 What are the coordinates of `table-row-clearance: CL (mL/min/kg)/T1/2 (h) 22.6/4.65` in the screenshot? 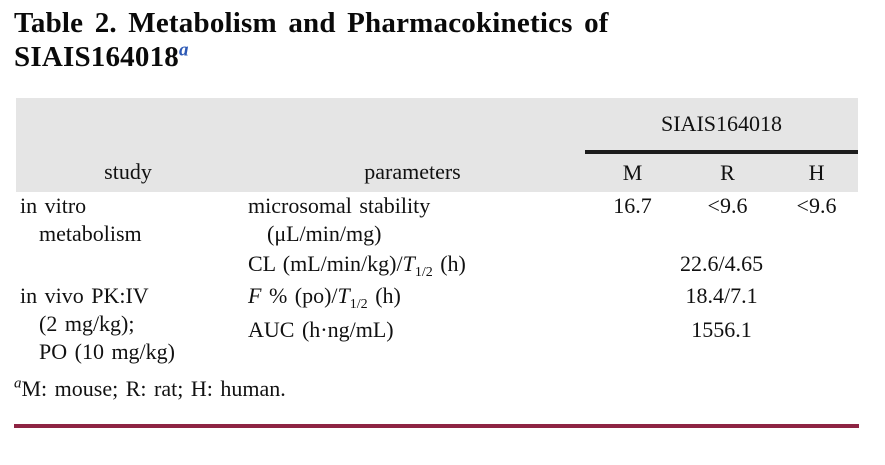 It's located at (437, 266).